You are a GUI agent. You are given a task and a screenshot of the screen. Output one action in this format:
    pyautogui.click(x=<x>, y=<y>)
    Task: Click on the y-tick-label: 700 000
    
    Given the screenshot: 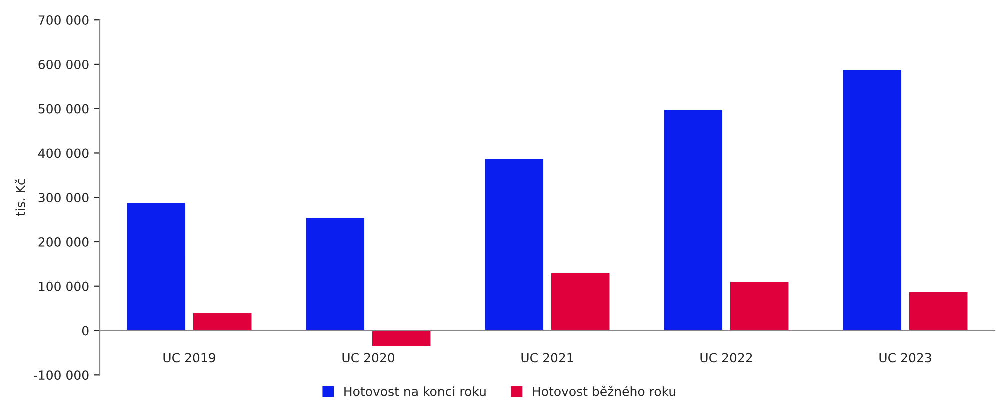 What is the action you would take?
    pyautogui.click(x=63, y=21)
    